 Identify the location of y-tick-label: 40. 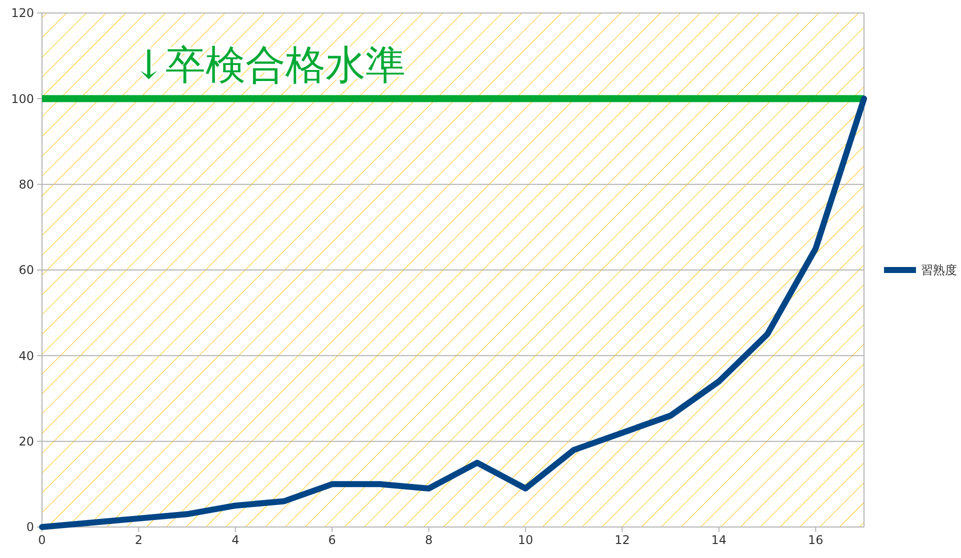
(26, 355).